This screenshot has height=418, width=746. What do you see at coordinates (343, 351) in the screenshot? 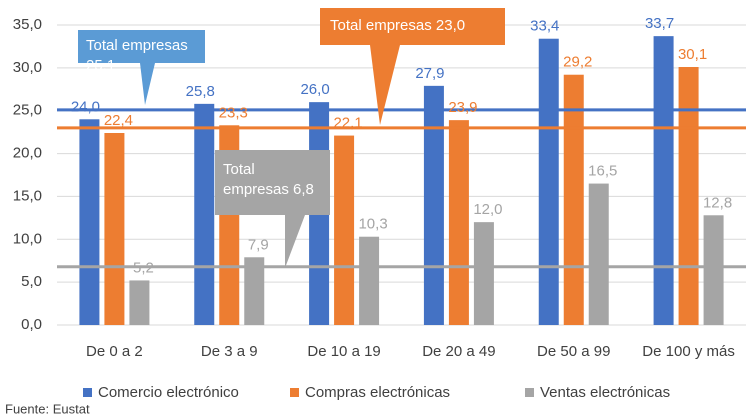
I see `x-tick-label: De 10 a 19` at bounding box center [343, 351].